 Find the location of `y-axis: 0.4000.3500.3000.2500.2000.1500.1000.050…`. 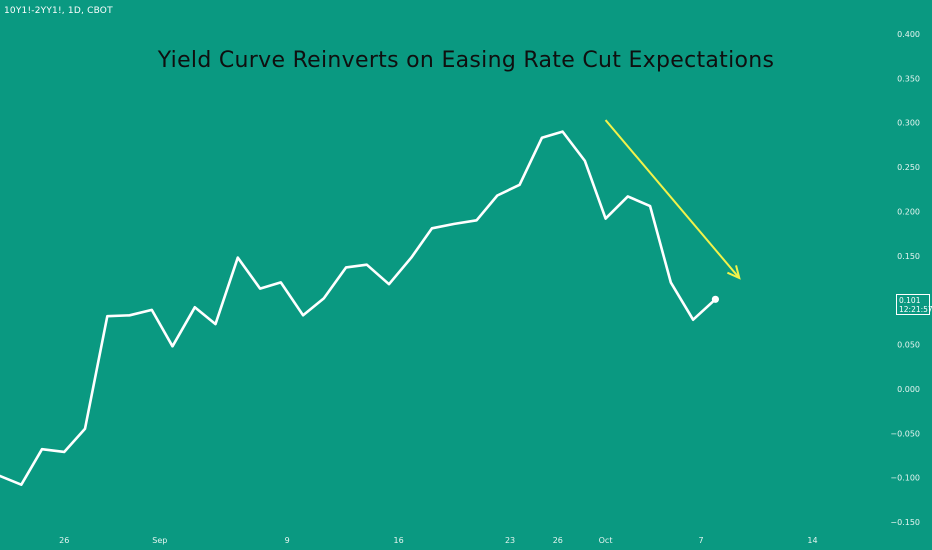

y-axis: 0.4000.3500.3000.2500.2000.1500.1000.050… is located at coordinates (905, 278).